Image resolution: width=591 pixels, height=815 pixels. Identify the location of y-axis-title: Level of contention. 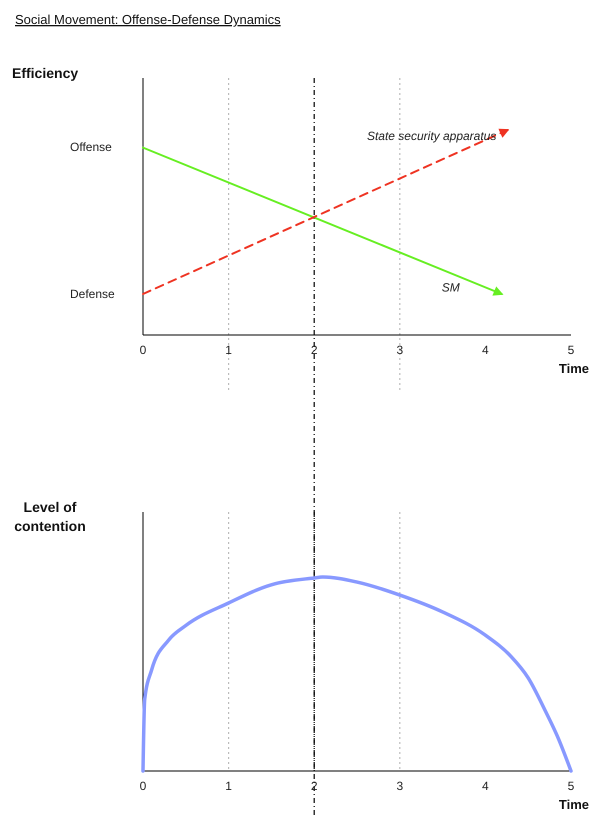
(50, 516).